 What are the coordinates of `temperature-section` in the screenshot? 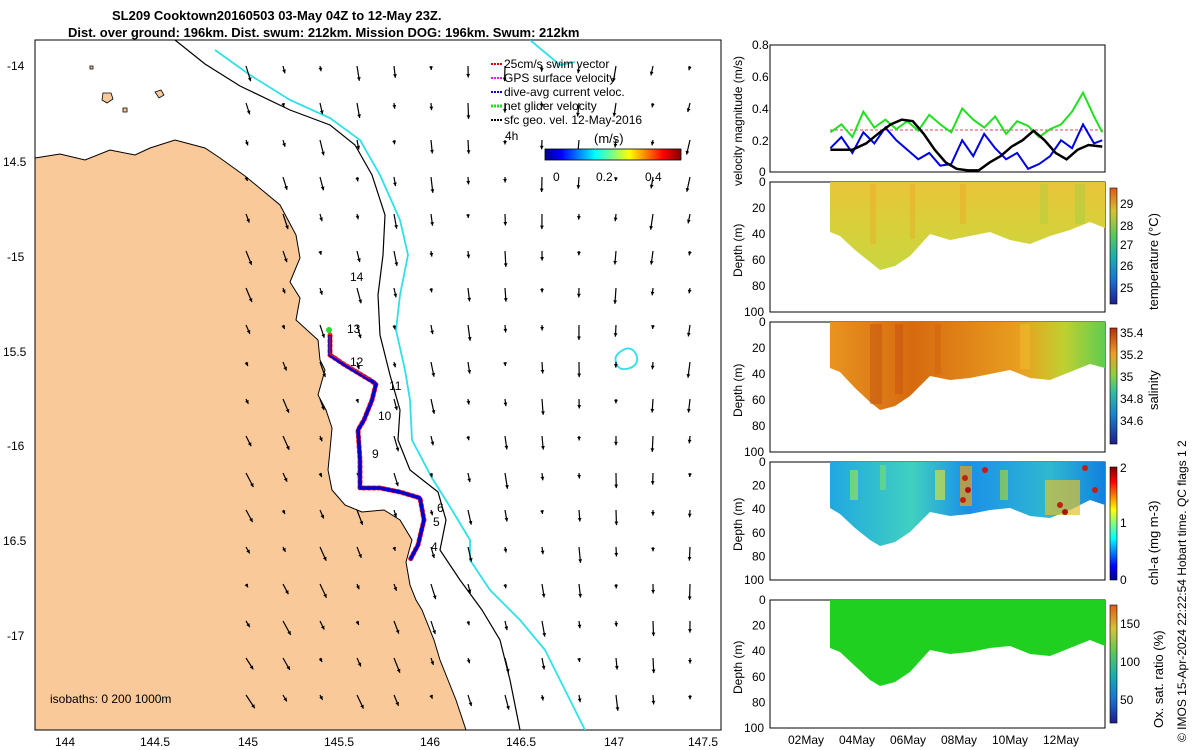 It's located at (967, 226).